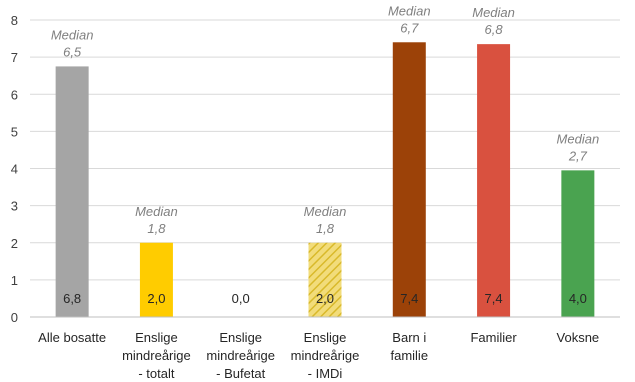 The image size is (635, 382). Describe the element at coordinates (409, 27) in the screenshot. I see `median-annotation-line: 6,7` at that location.